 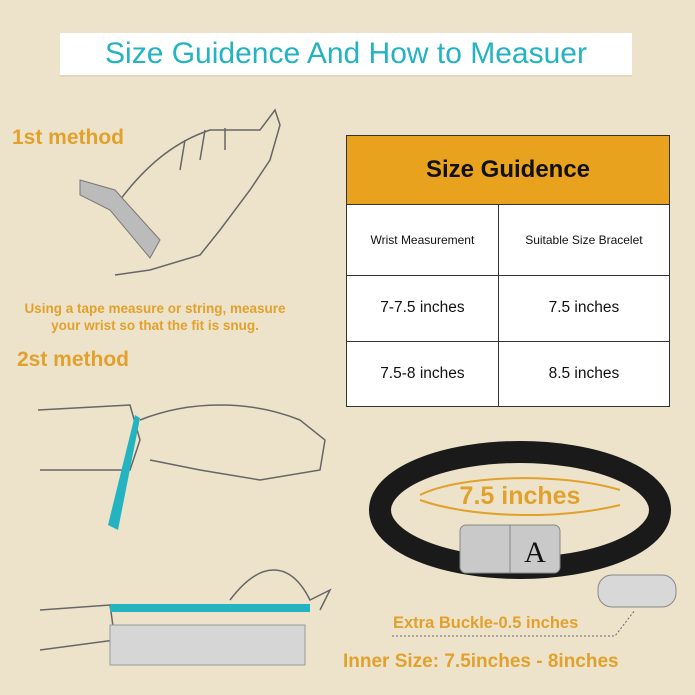 What do you see at coordinates (584, 240) in the screenshot?
I see `column-header: Suitable Size Bracelet` at bounding box center [584, 240].